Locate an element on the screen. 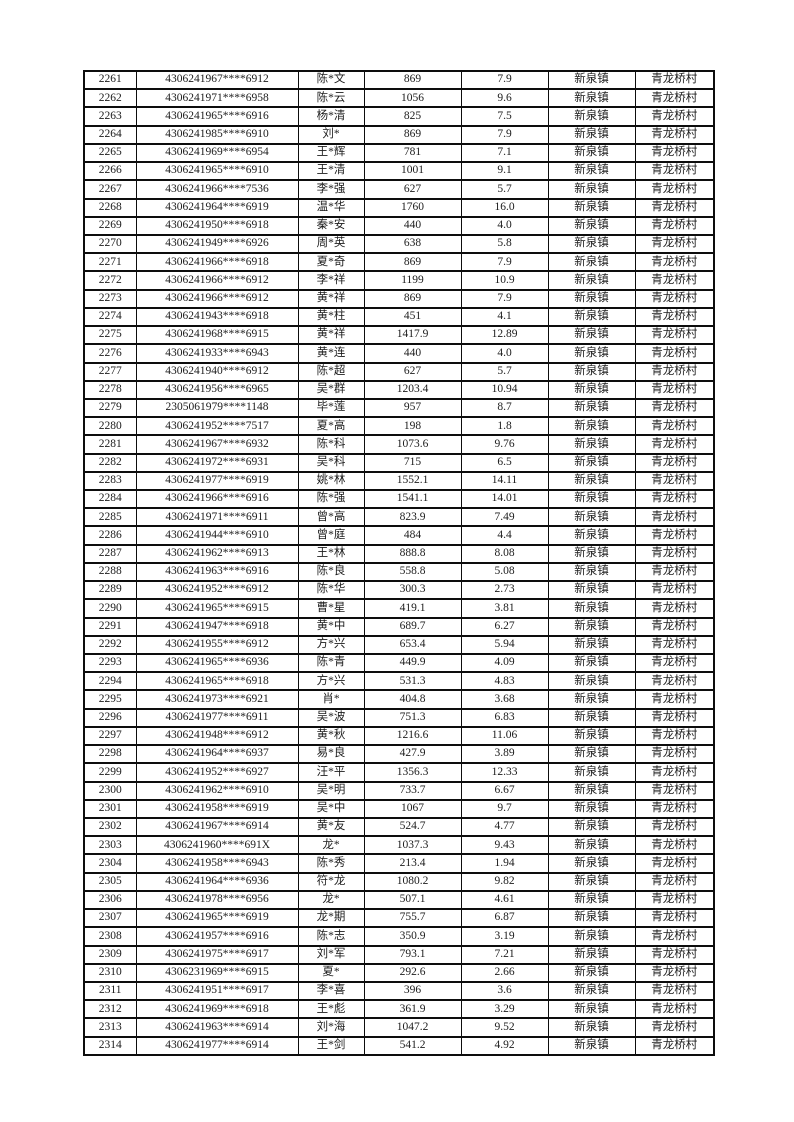 The width and height of the screenshot is (794, 1122). cell-value: 4.09 is located at coordinates (504, 663).